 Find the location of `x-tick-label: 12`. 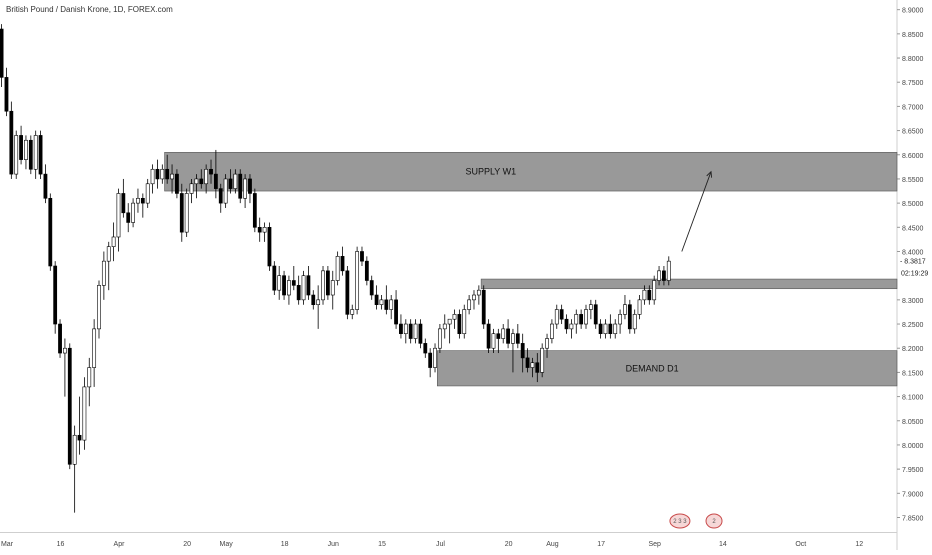

x-tick-label: 12 is located at coordinates (859, 544).